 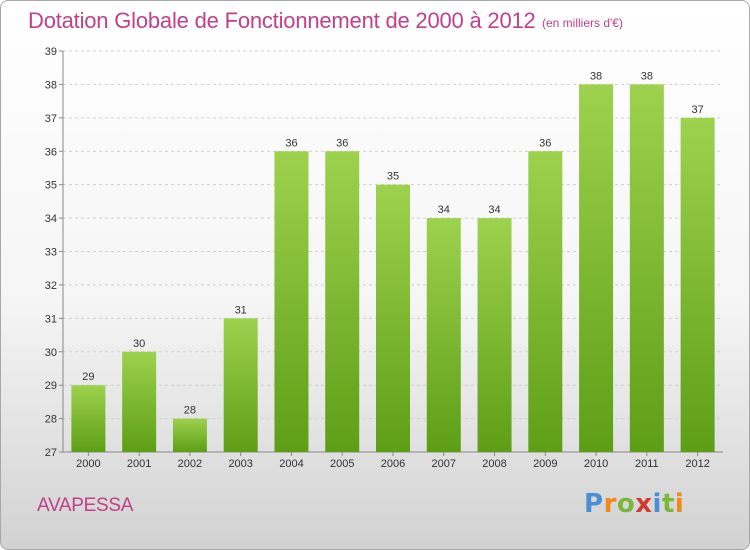 I want to click on y-tick-label: 37, so click(x=51, y=119).